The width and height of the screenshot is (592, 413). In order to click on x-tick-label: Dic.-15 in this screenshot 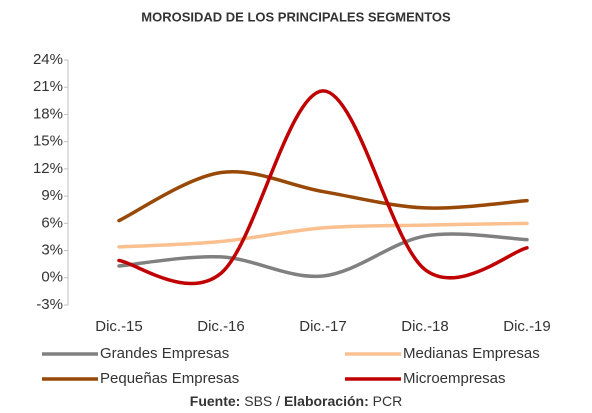, I will do `click(119, 326)`.